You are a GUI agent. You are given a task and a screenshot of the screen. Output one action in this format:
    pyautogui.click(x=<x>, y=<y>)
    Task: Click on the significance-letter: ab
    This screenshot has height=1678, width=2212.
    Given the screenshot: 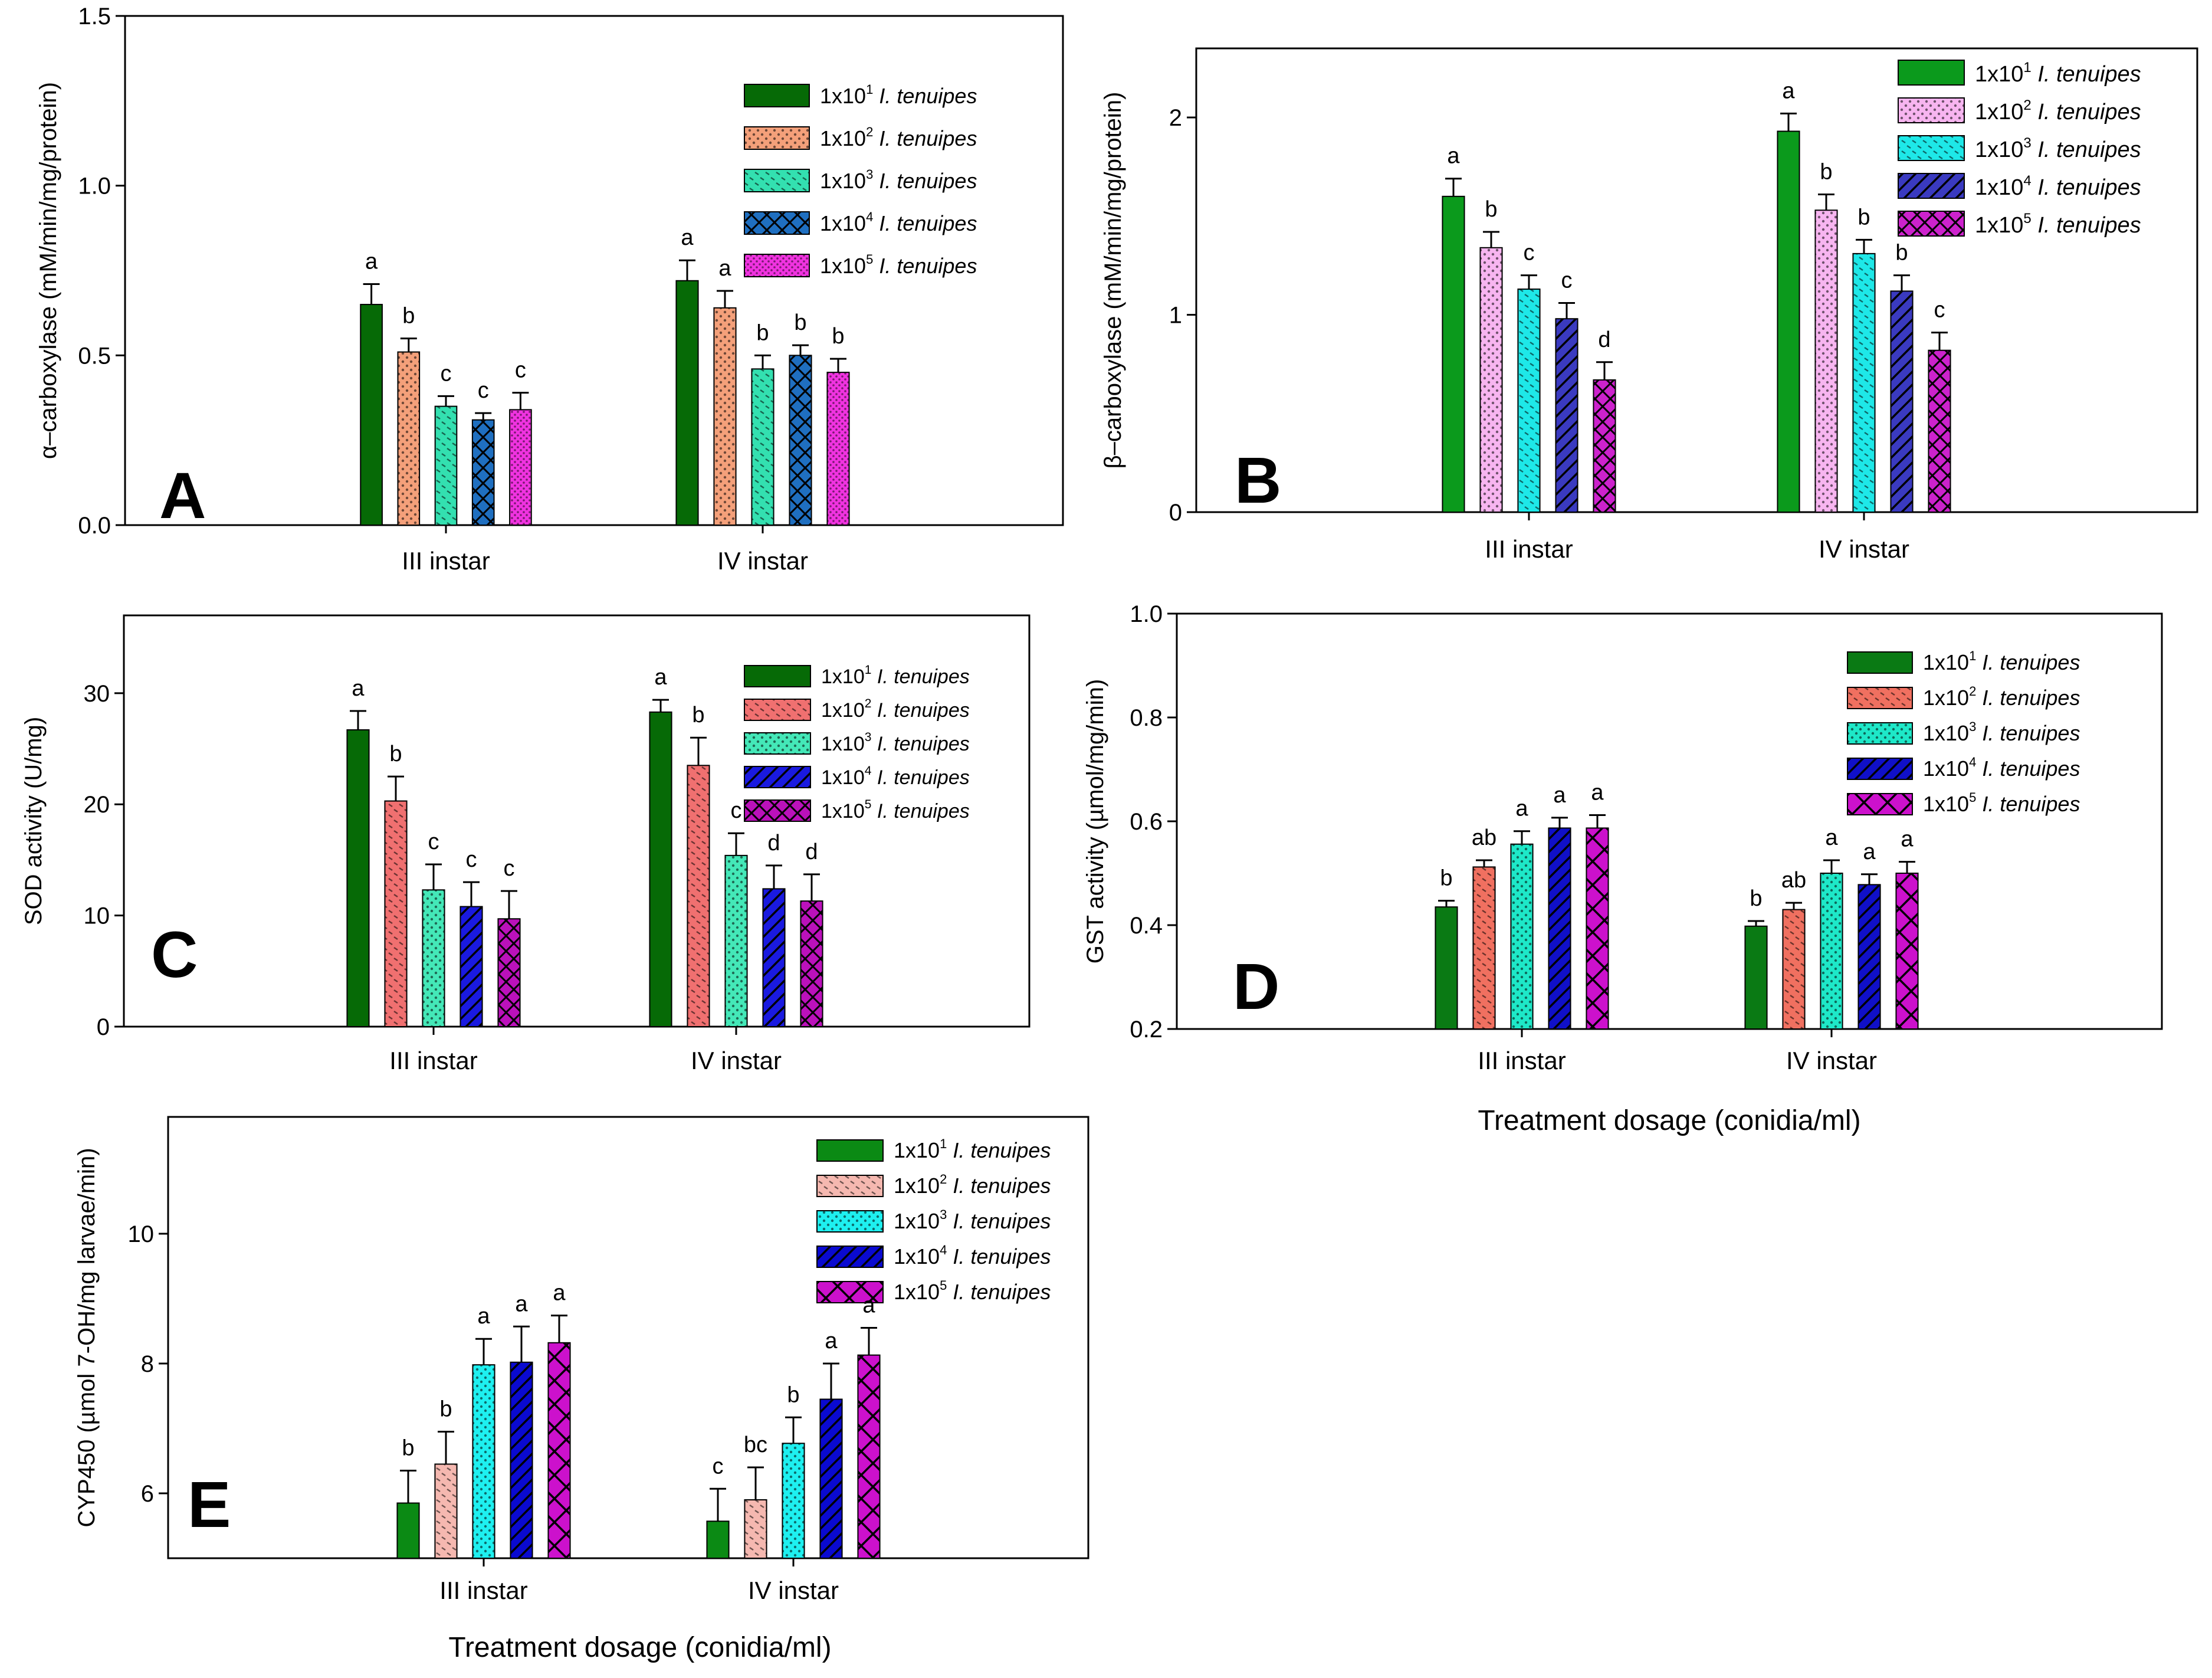 What is the action you would take?
    pyautogui.click(x=1793, y=880)
    